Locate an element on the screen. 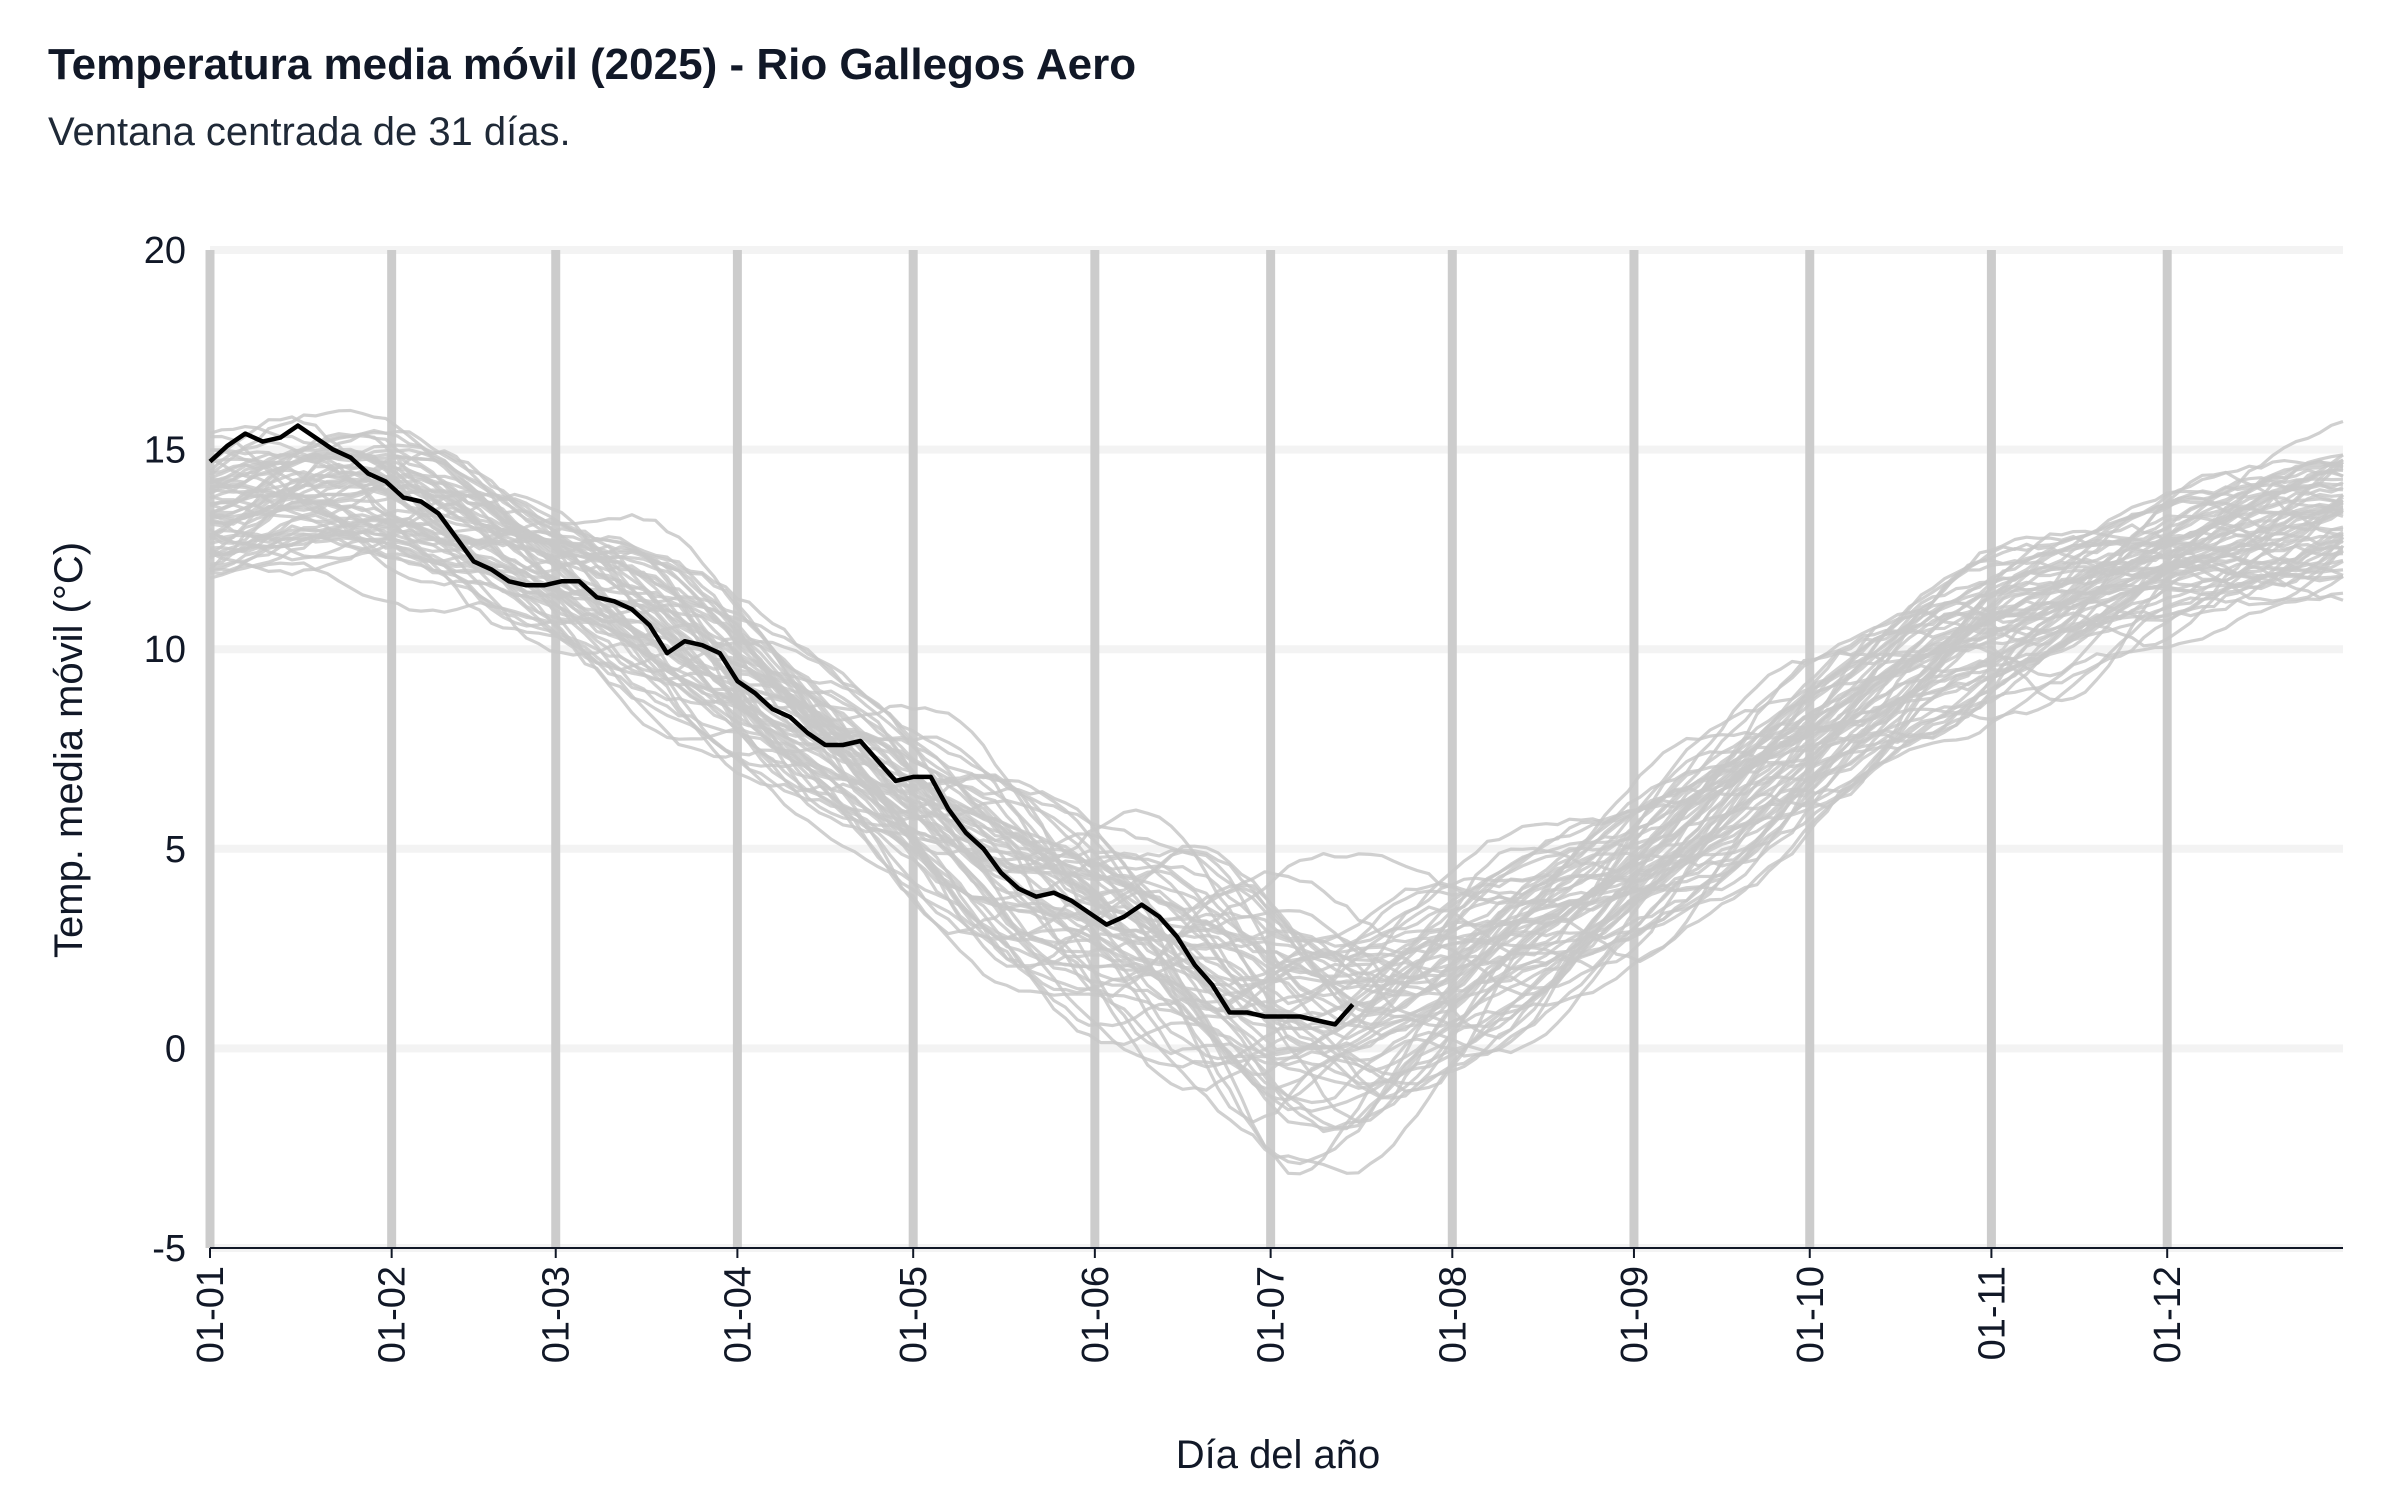  y-tick-label: 15 is located at coordinates (165, 451).